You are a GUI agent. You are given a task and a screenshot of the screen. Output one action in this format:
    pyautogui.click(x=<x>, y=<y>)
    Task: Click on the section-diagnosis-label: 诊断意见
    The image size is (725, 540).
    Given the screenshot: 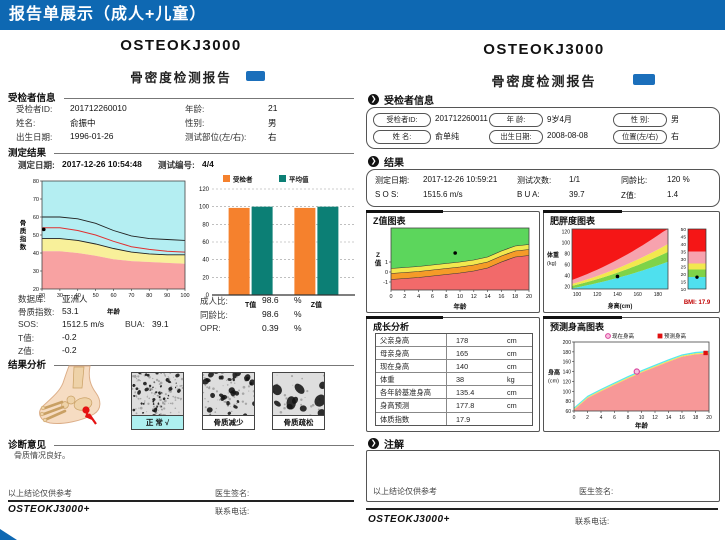 What is the action you would take?
    pyautogui.click(x=27, y=445)
    